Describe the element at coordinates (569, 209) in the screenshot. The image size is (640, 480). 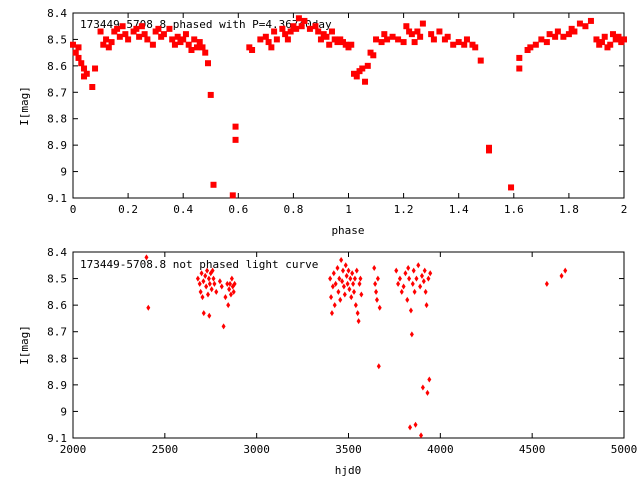
I see `phased-x-tick-label: 1.8` at that location.